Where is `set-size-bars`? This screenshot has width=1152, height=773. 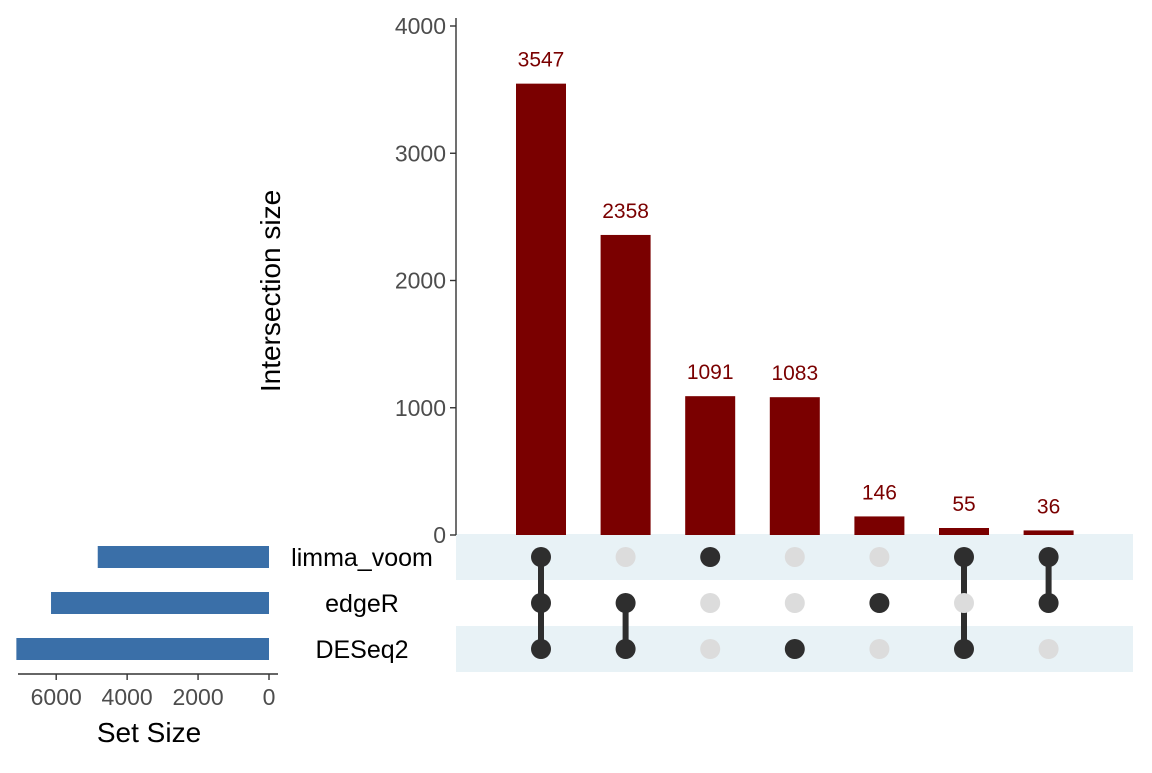 set-size-bars is located at coordinates (142, 603).